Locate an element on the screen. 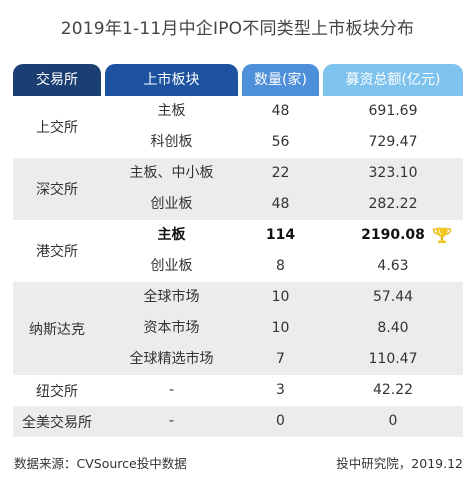  table-header: 交易所 上市板块 数量(家) 募资总额(亿元) is located at coordinates (238, 80).